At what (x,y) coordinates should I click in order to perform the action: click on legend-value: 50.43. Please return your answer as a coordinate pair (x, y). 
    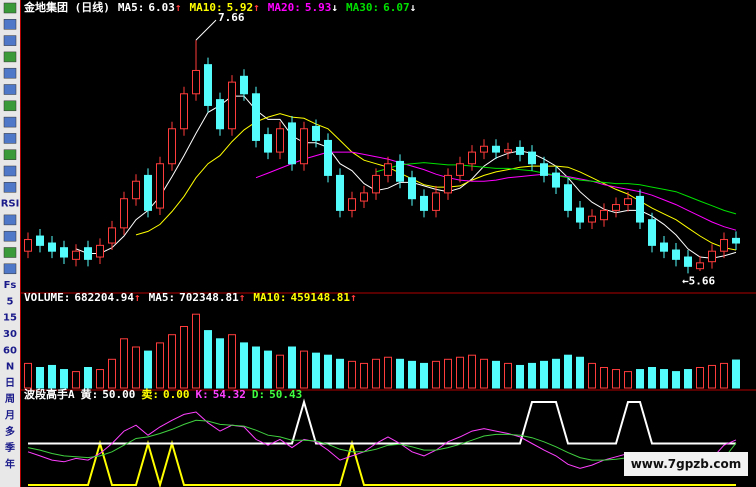
    Looking at the image, I should click on (285, 394).